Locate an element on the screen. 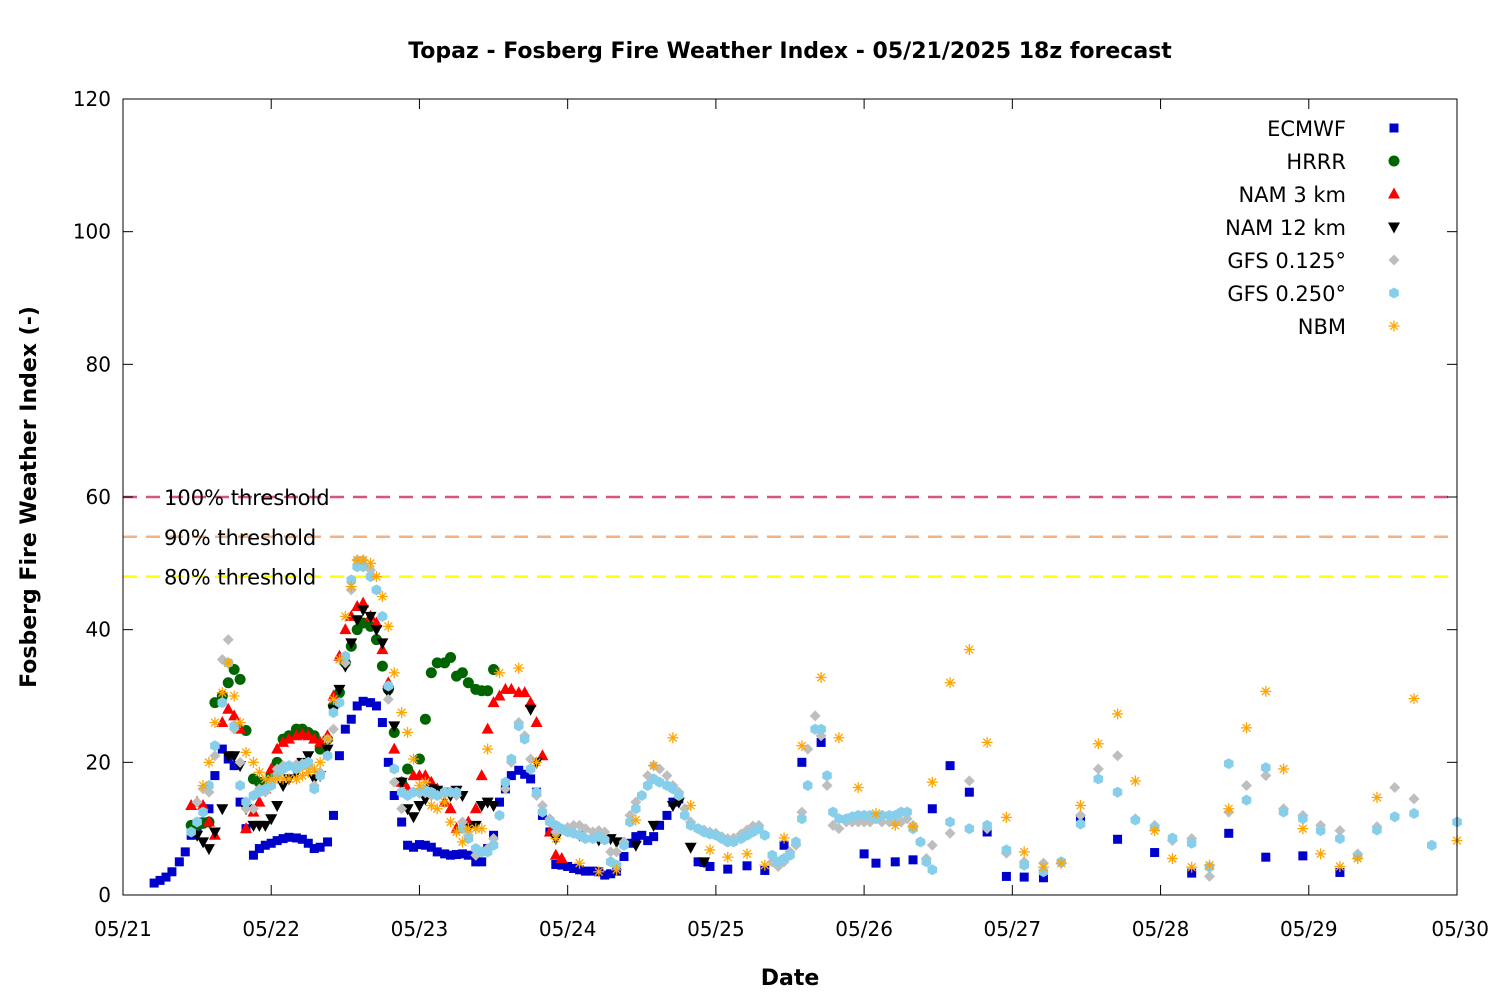  y-tick-label: 20 is located at coordinates (98, 762).